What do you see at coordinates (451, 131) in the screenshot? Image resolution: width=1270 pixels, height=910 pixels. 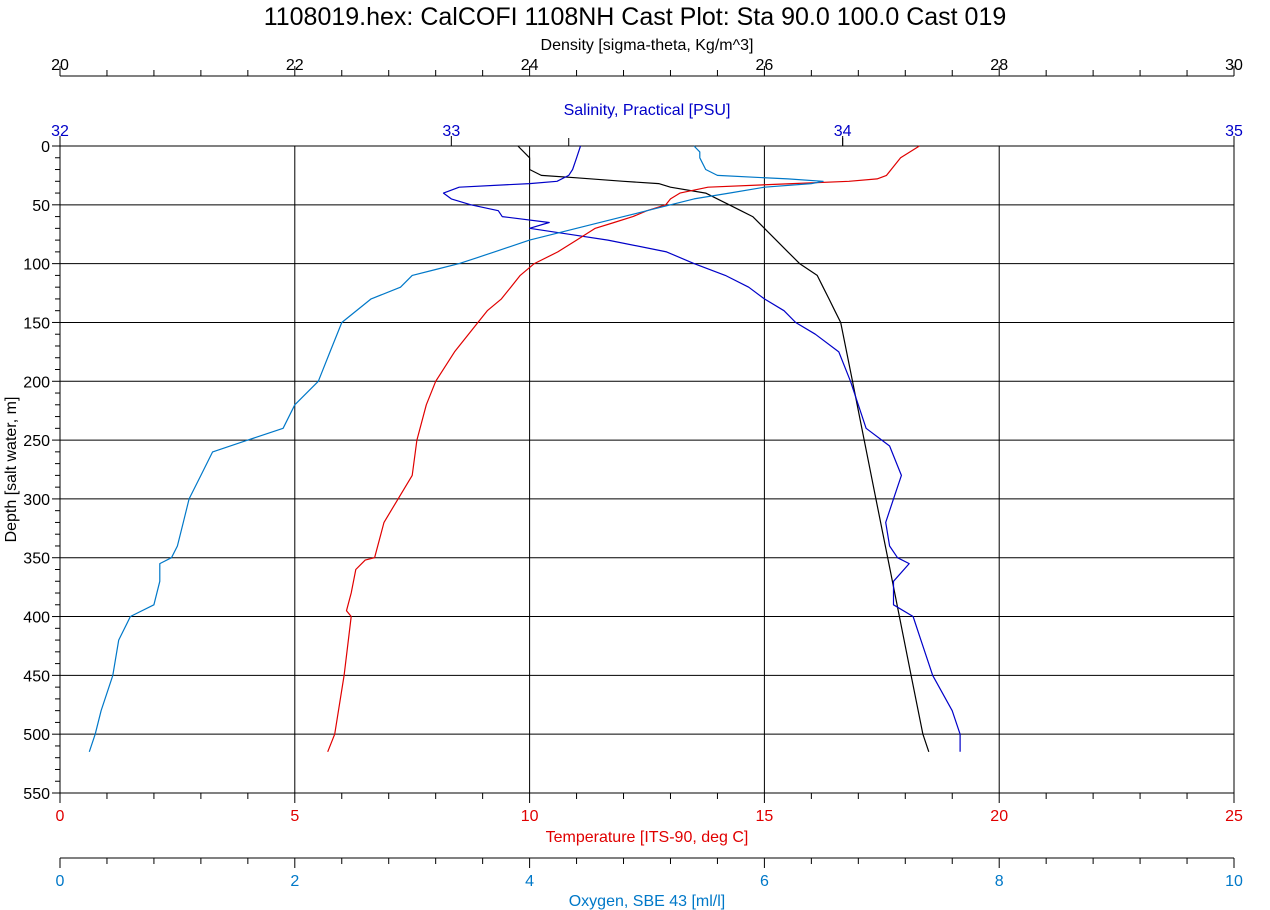 I see `salinity-tick-label: 33` at bounding box center [451, 131].